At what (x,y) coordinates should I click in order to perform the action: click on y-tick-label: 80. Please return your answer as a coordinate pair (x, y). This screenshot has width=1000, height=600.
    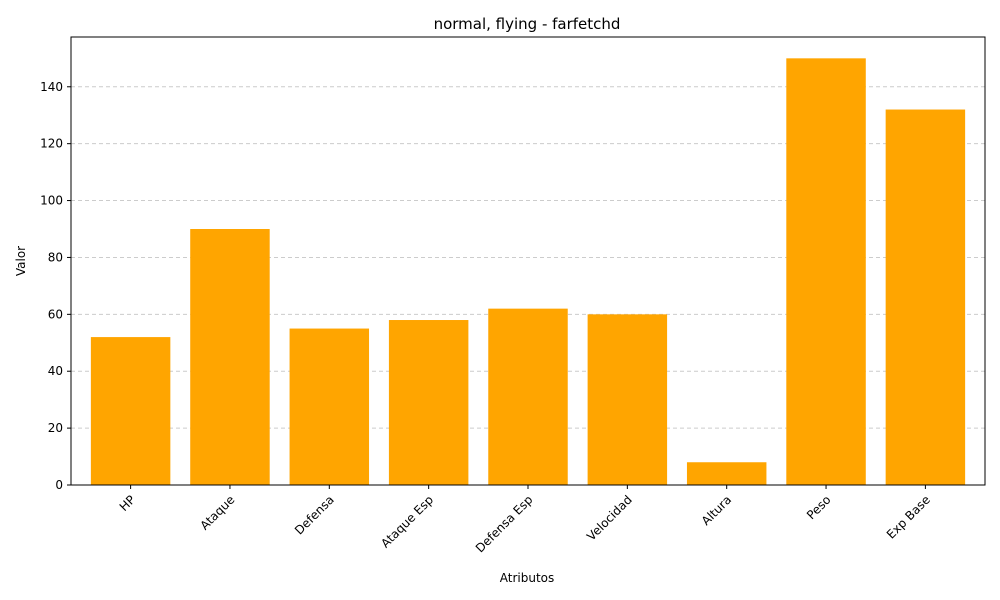
    Looking at the image, I should click on (55, 257).